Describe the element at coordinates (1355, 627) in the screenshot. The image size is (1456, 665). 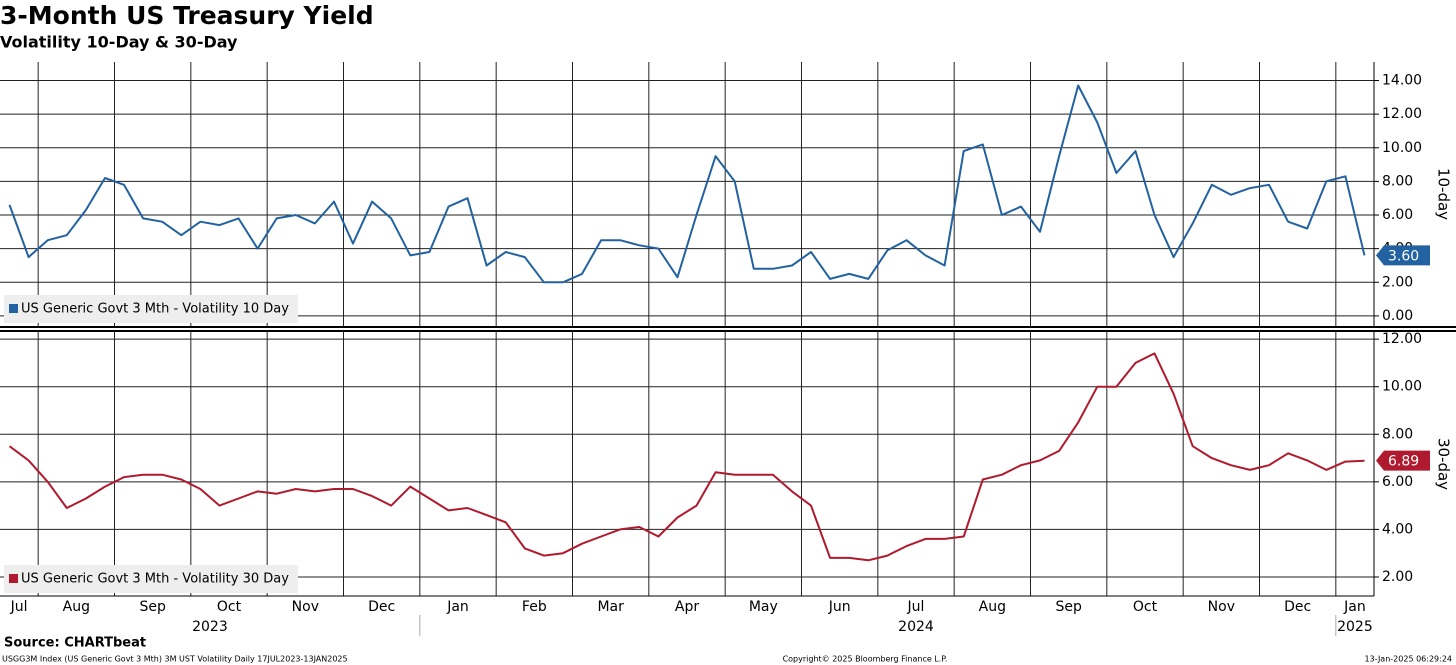
I see `year-label: 2025` at that location.